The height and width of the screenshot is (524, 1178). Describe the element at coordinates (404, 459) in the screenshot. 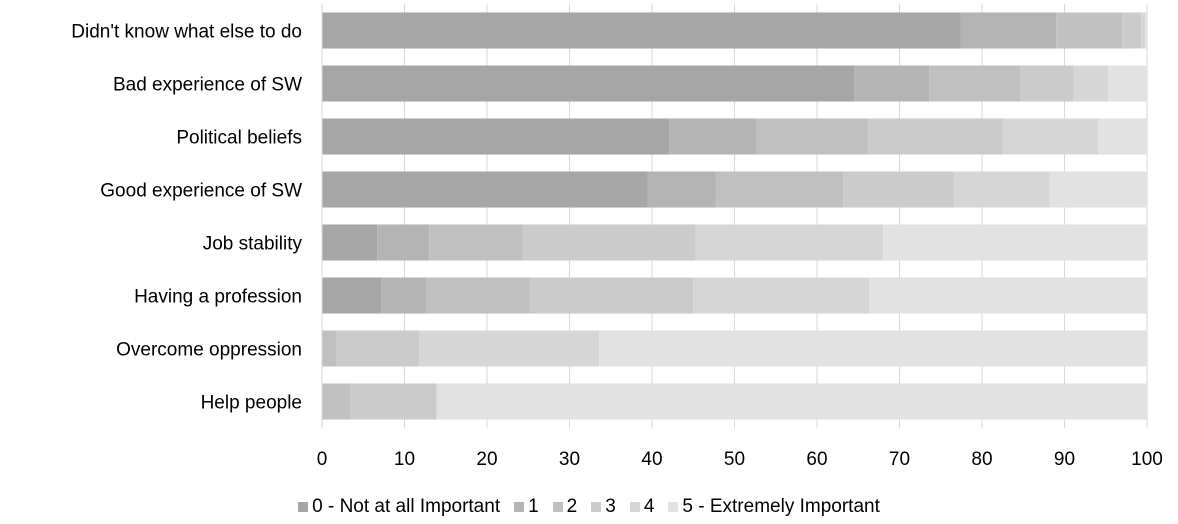

I see `x-tick-label: 10` at that location.